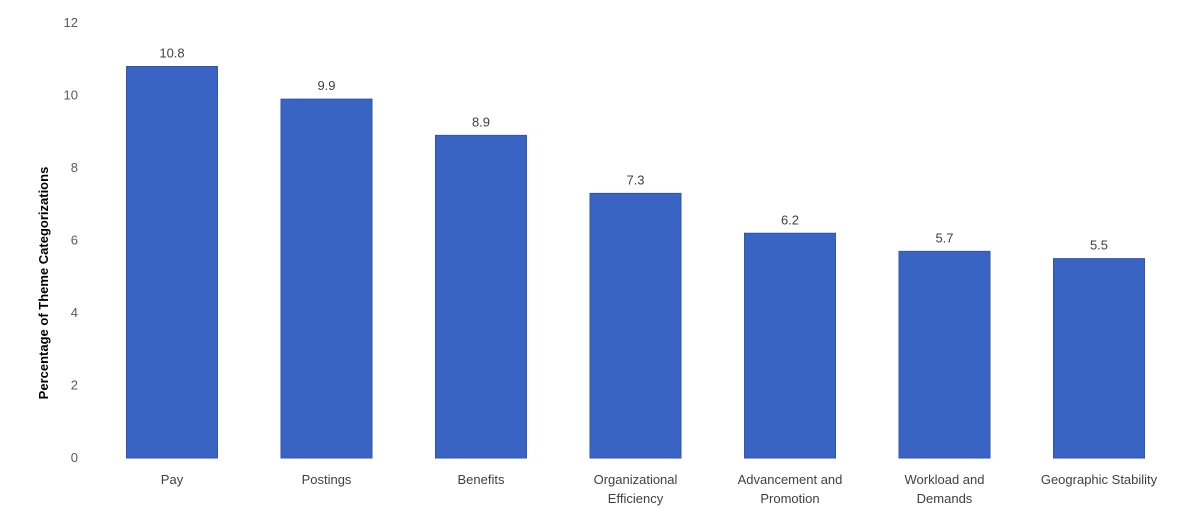  I want to click on y-tick-label-8: 8, so click(74, 167).